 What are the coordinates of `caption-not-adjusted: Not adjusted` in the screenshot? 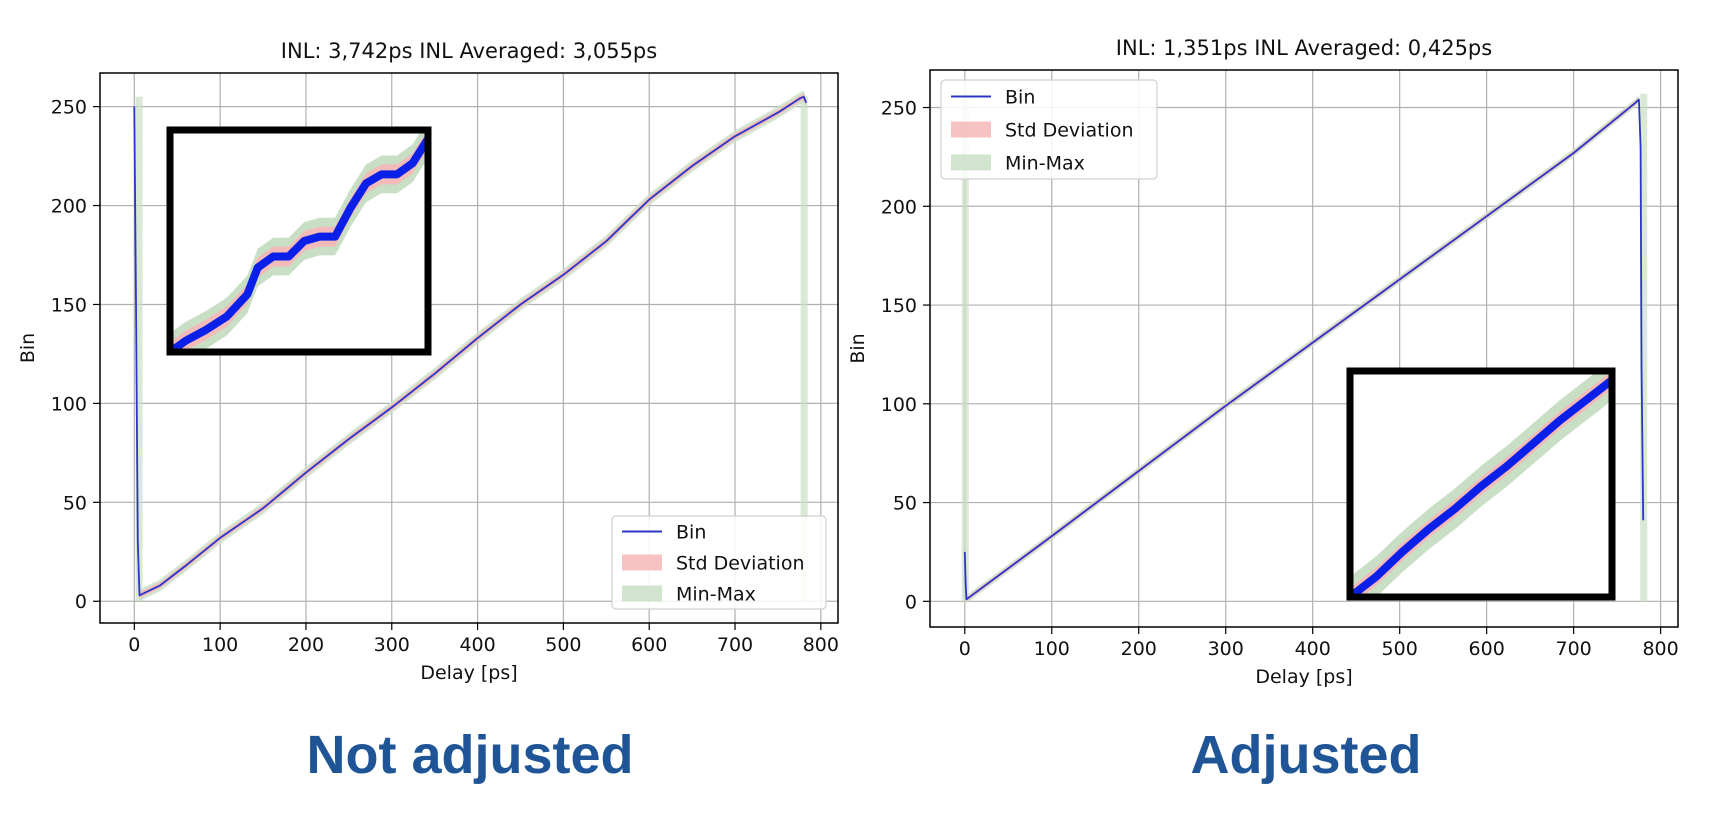 It's located at (469, 755).